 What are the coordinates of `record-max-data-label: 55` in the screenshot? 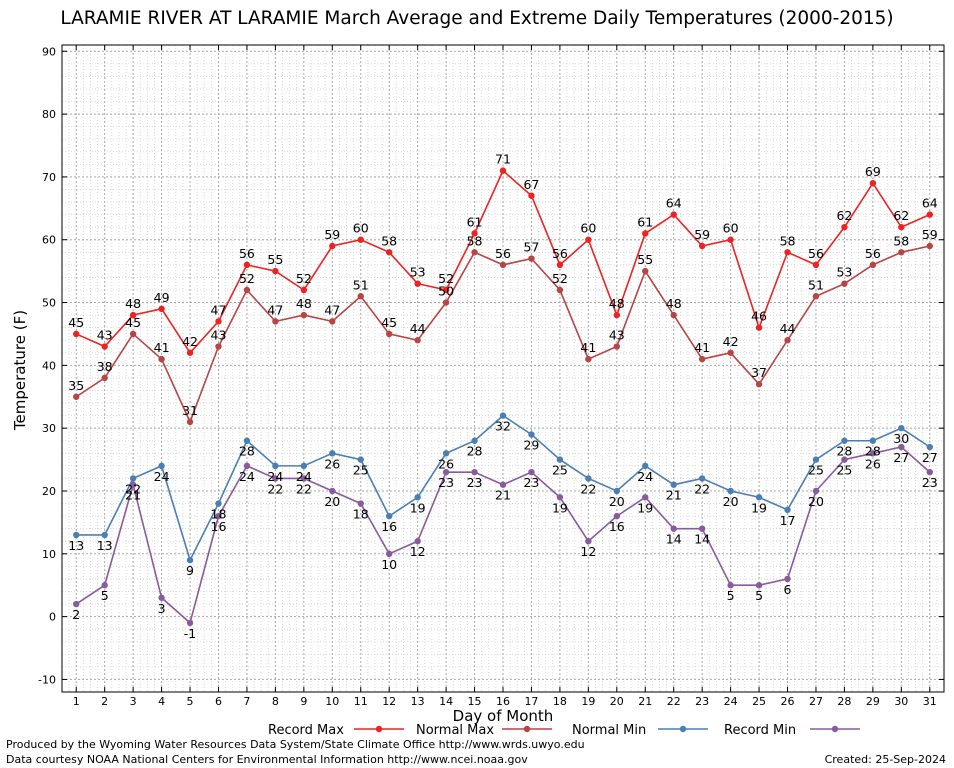 It's located at (275, 259).